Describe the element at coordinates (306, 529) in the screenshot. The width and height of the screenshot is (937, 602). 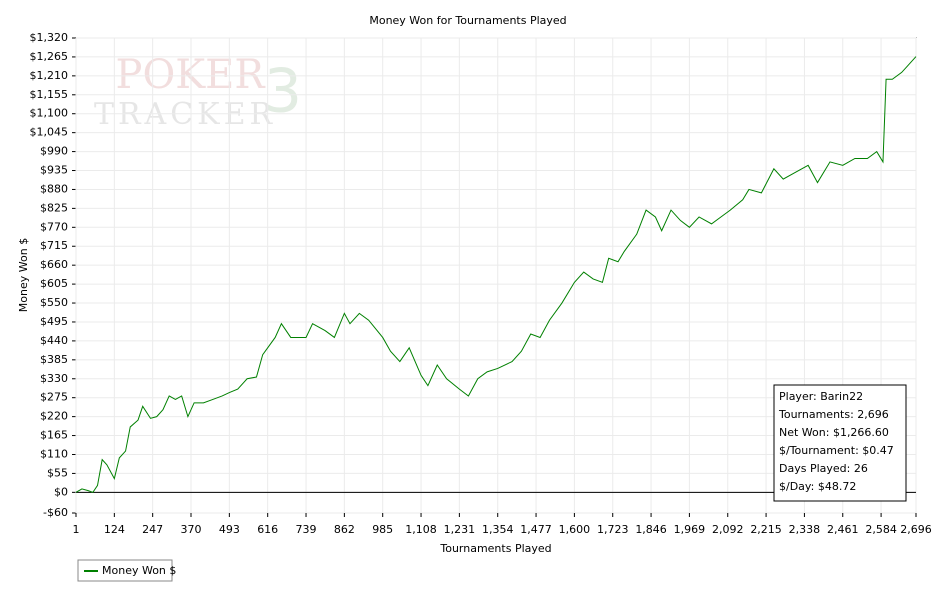
I see `x-tick-label: 739` at that location.